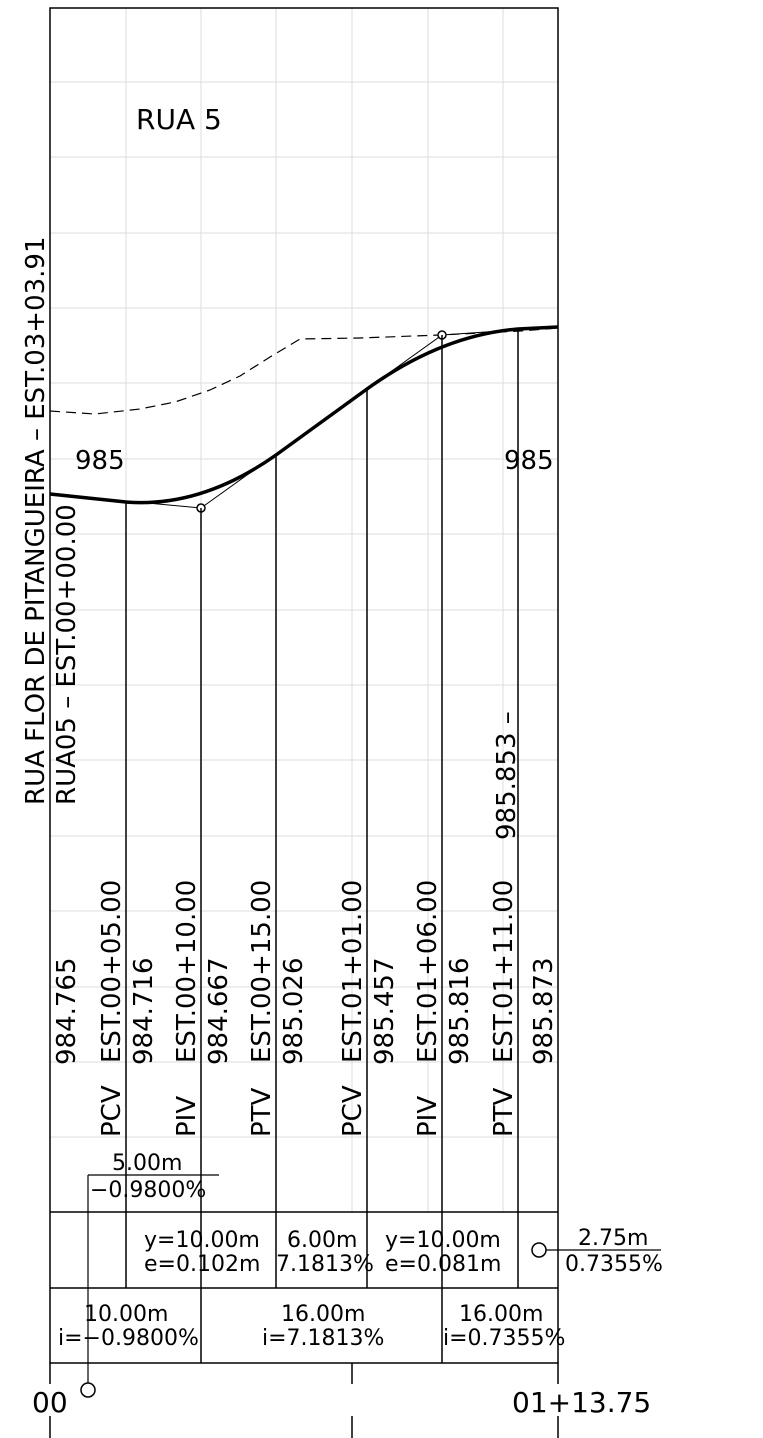  What do you see at coordinates (443, 1240) in the screenshot?
I see `curve2-length: y=10.00m` at bounding box center [443, 1240].